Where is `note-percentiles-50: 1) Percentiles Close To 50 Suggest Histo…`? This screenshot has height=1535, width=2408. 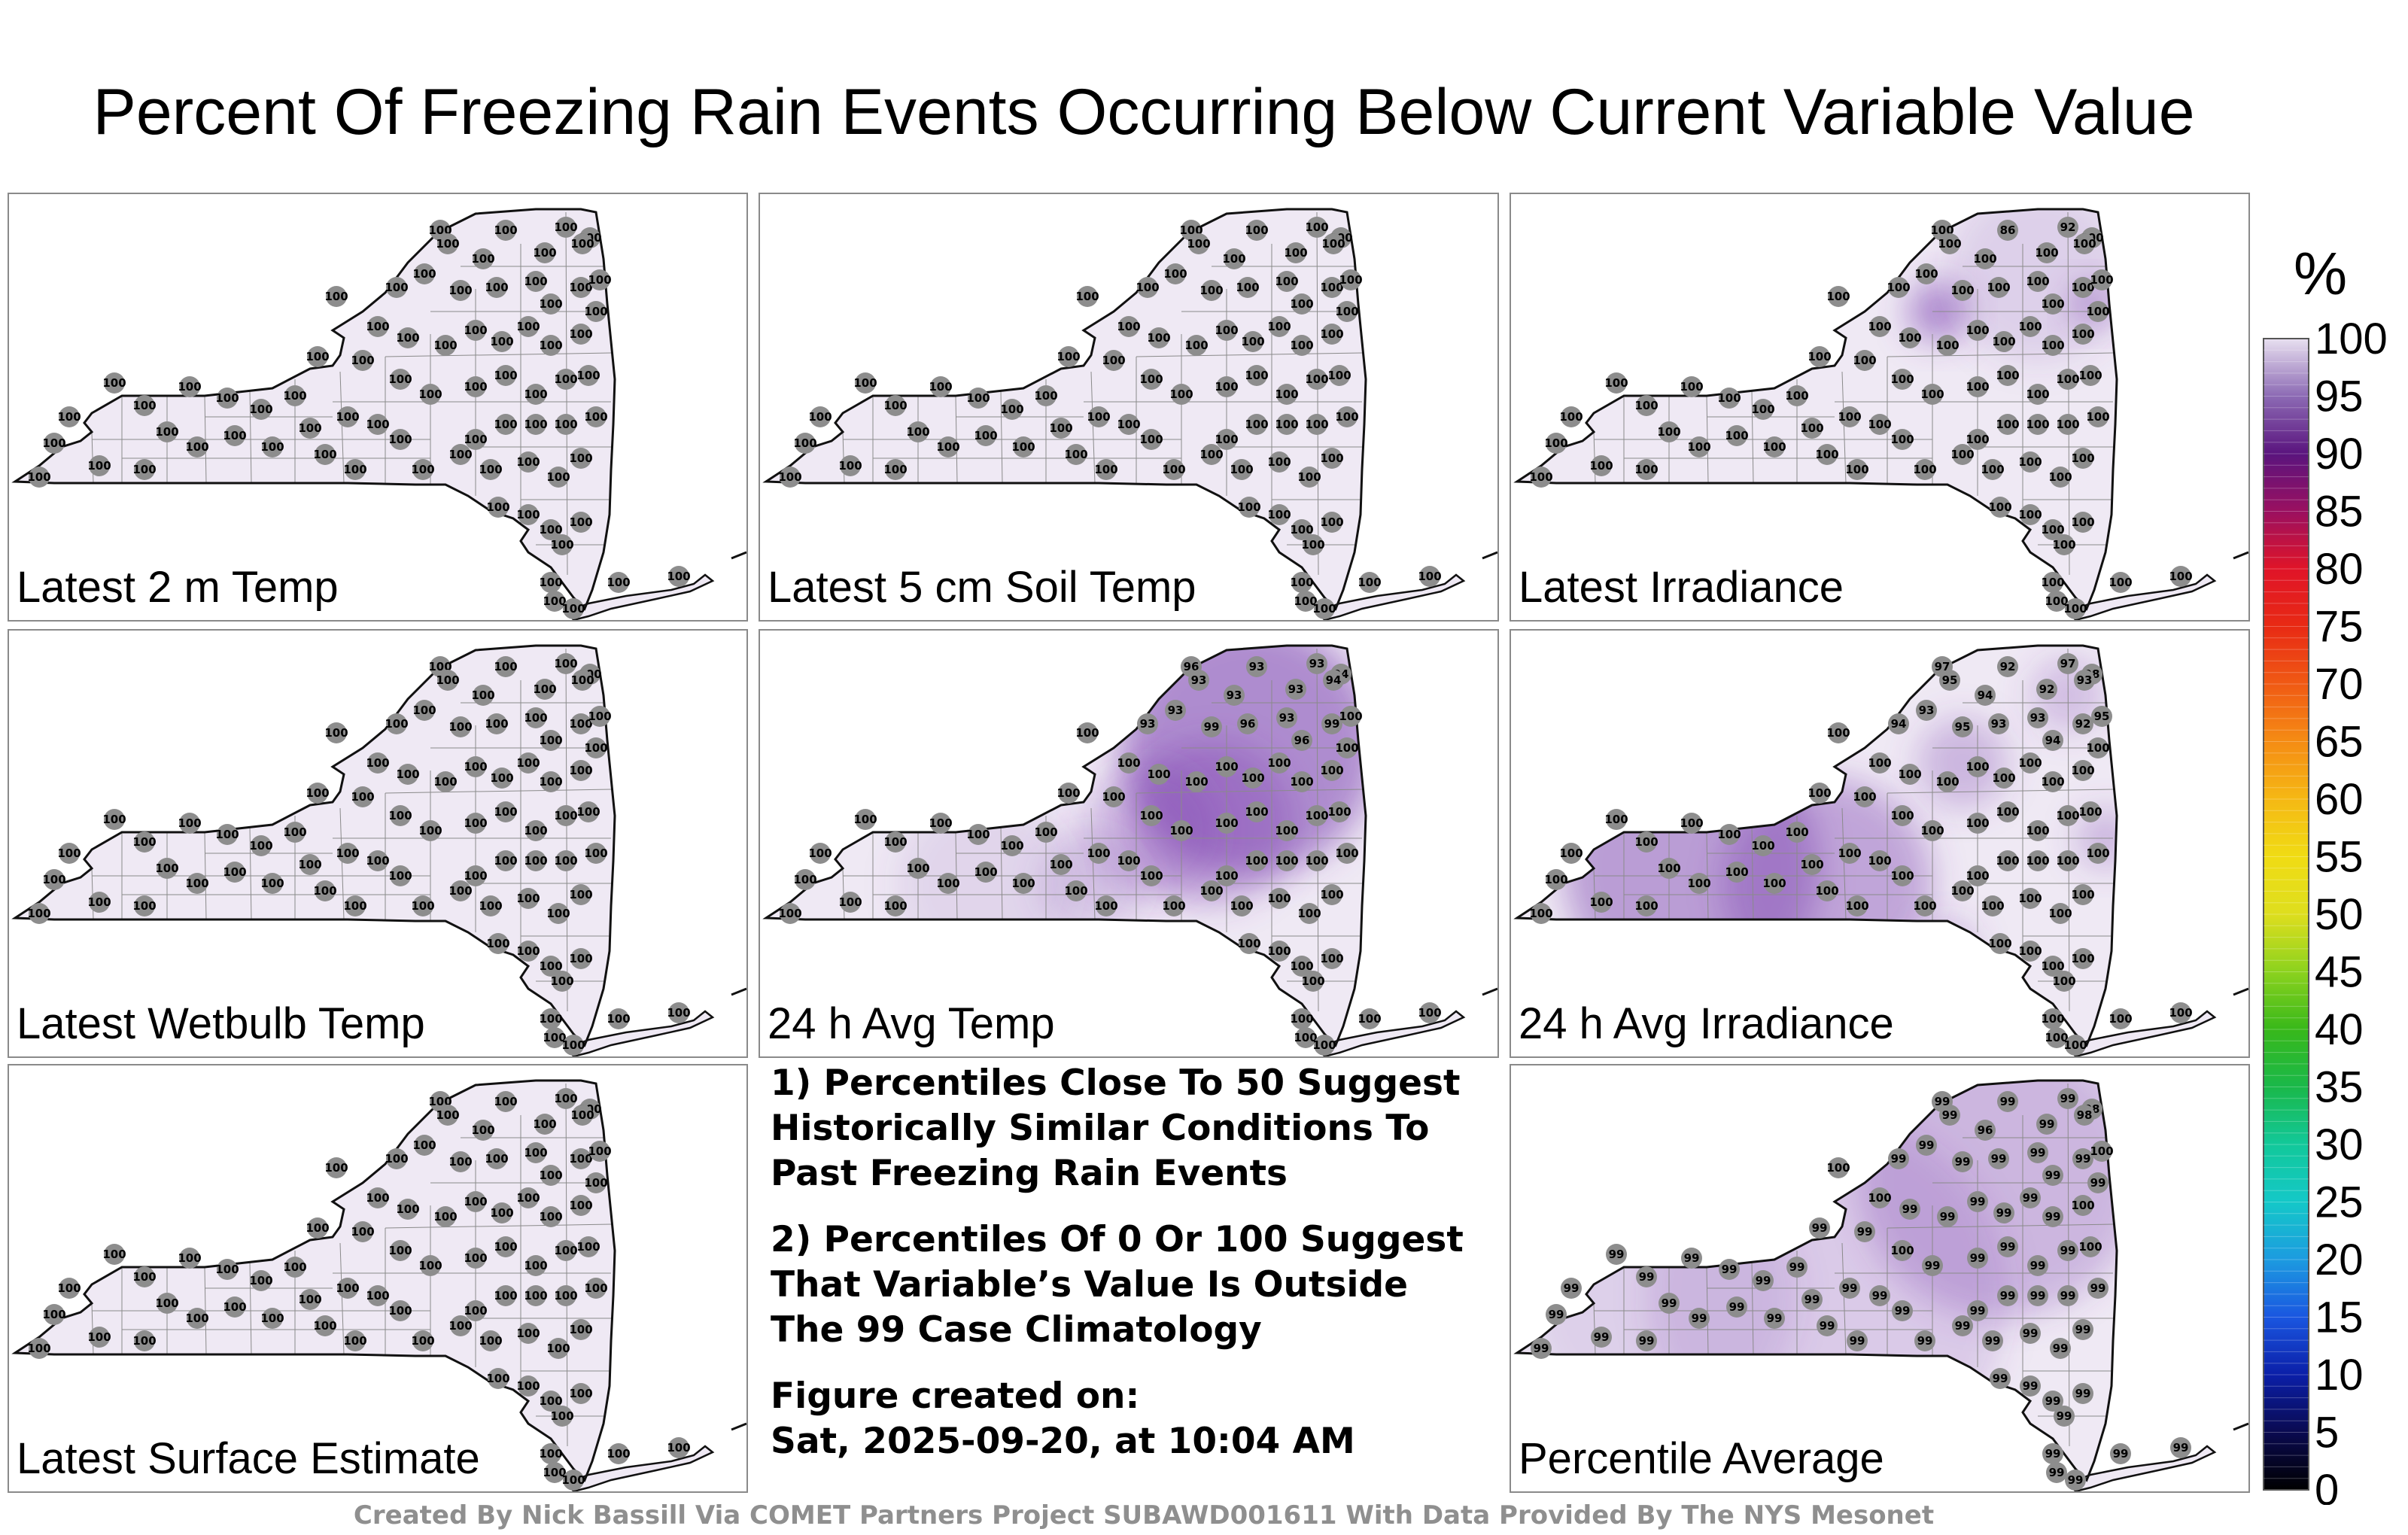 note-percentiles-50: 1) Percentiles Close To 50 Suggest Histo… is located at coordinates (1128, 1128).